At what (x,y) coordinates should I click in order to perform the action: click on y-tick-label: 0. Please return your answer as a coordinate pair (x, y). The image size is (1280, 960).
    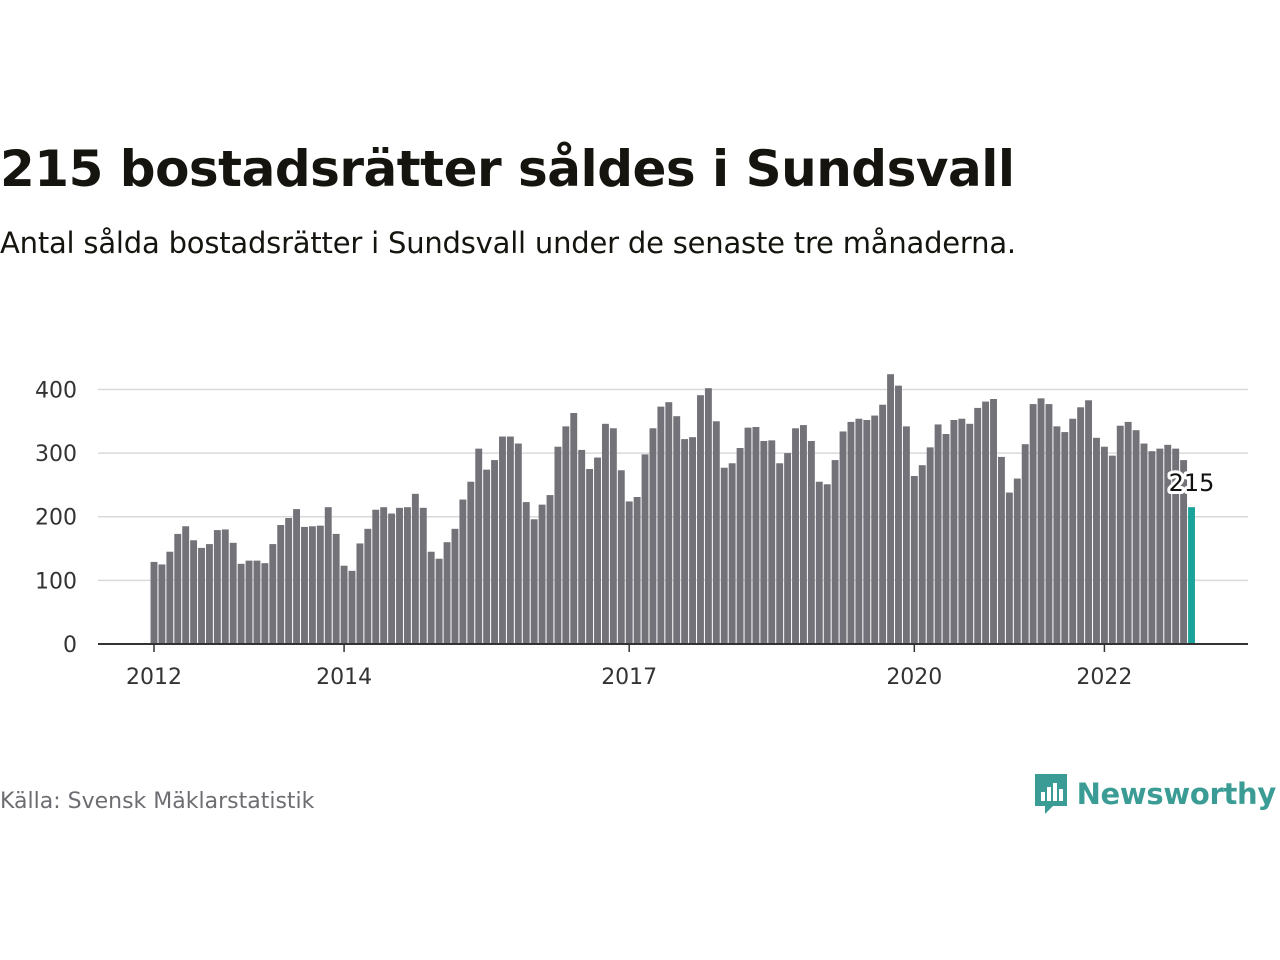
    Looking at the image, I should click on (70, 645).